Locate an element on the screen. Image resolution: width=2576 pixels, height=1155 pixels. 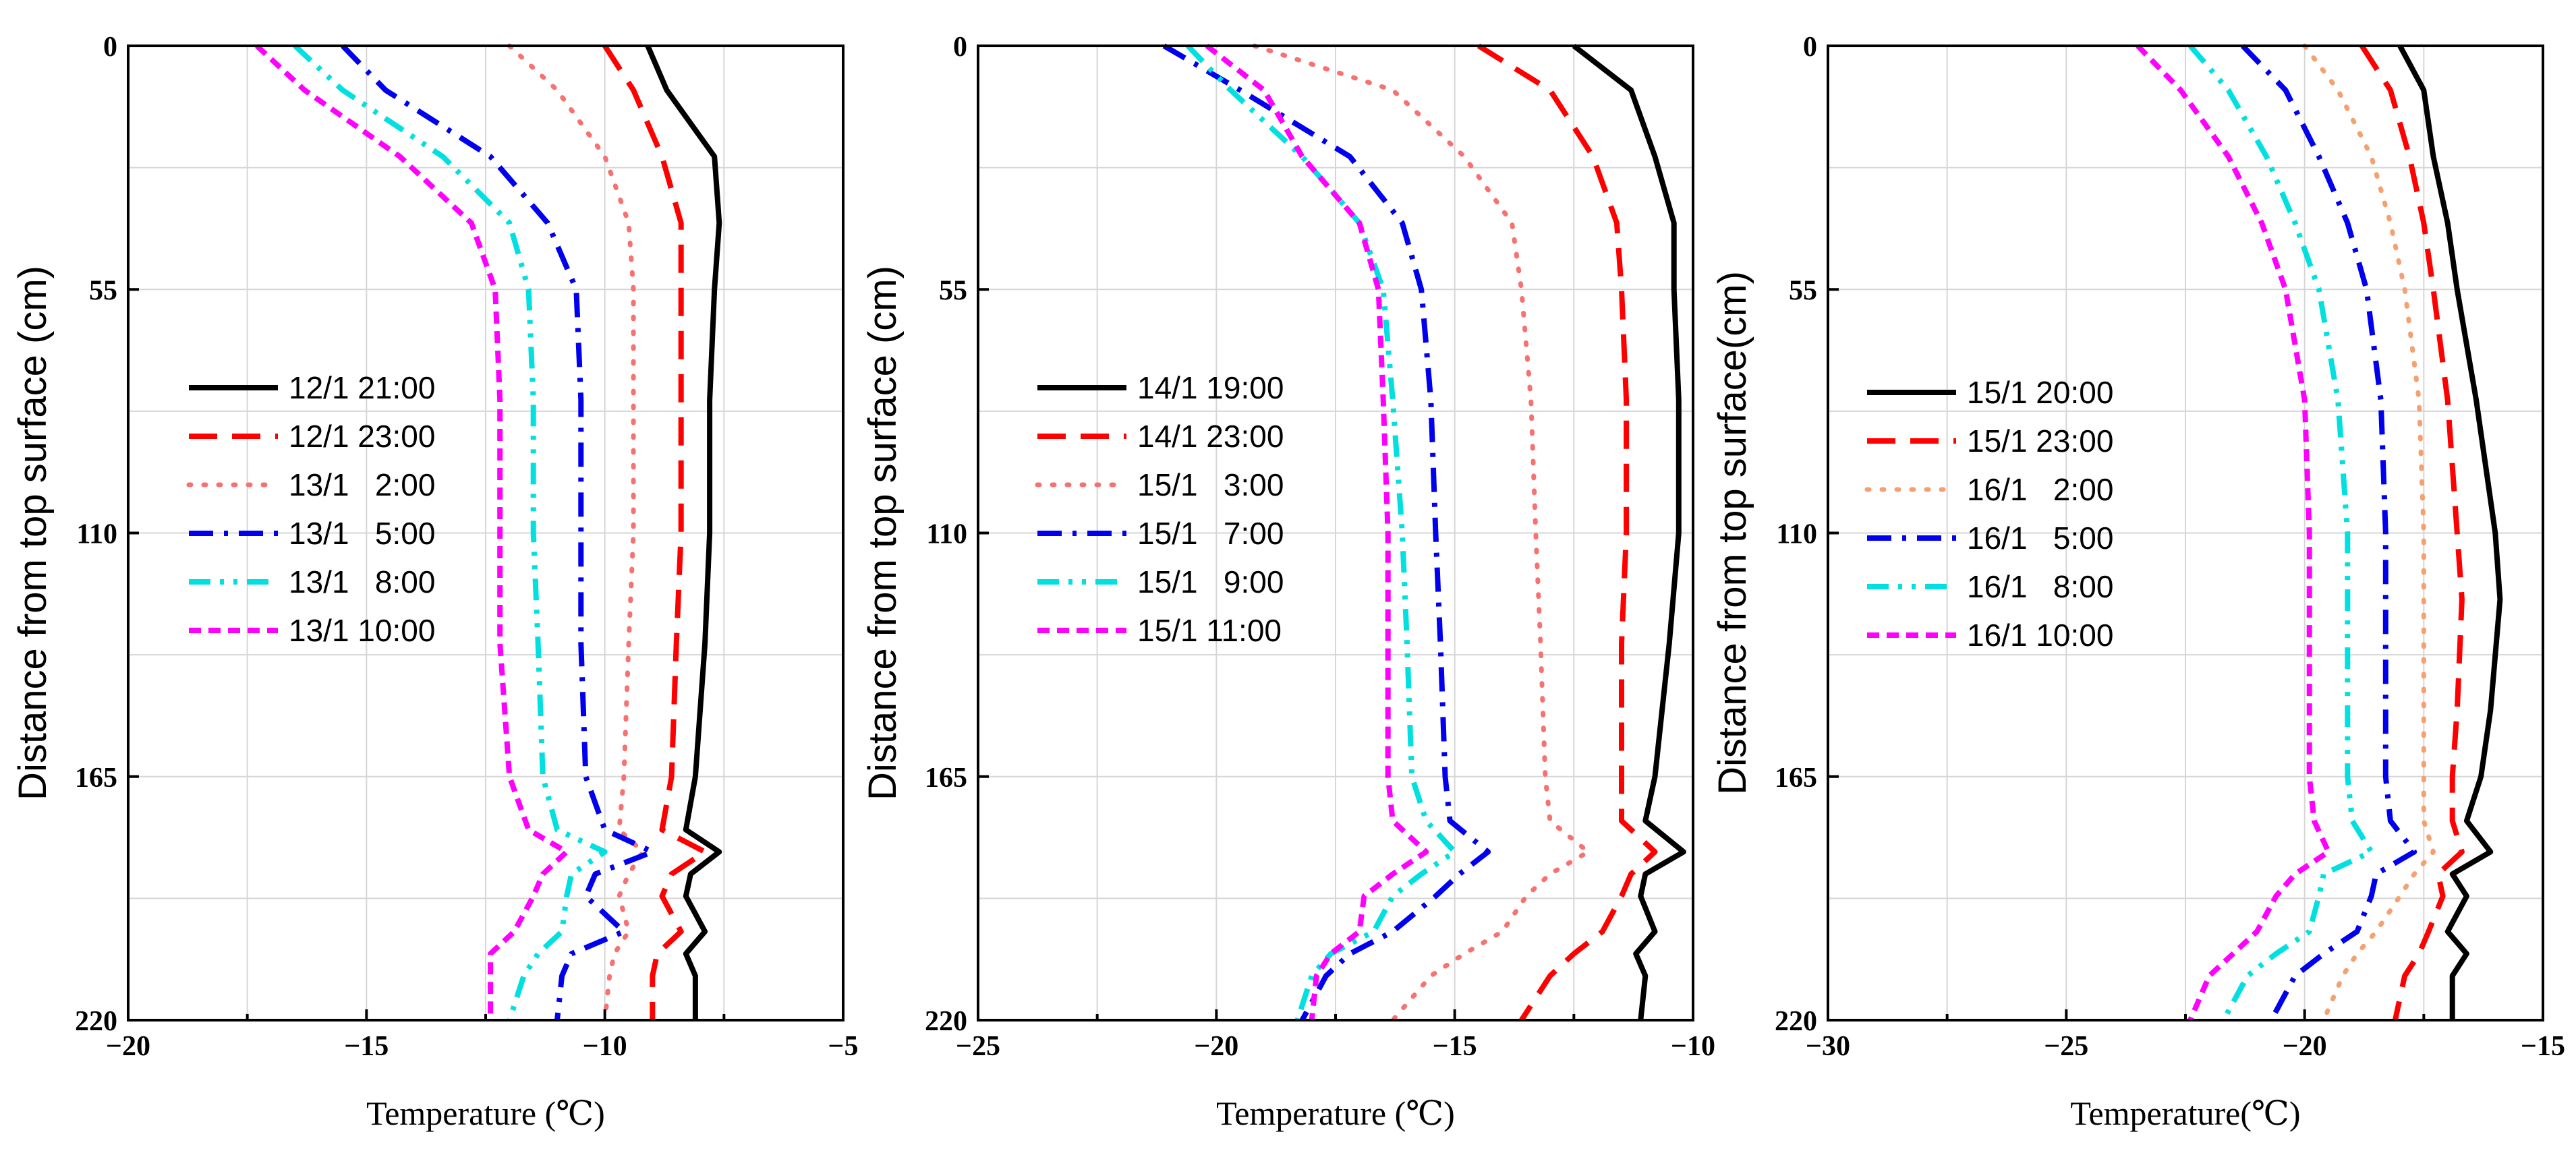
legend-label: 15/1 11:00 is located at coordinates (1209, 630).